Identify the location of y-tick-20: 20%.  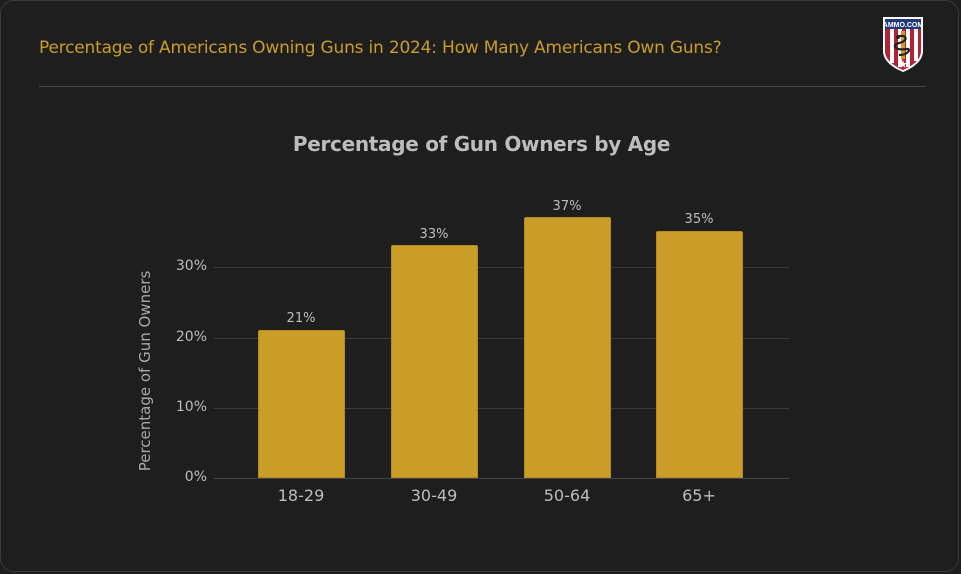
(191, 337).